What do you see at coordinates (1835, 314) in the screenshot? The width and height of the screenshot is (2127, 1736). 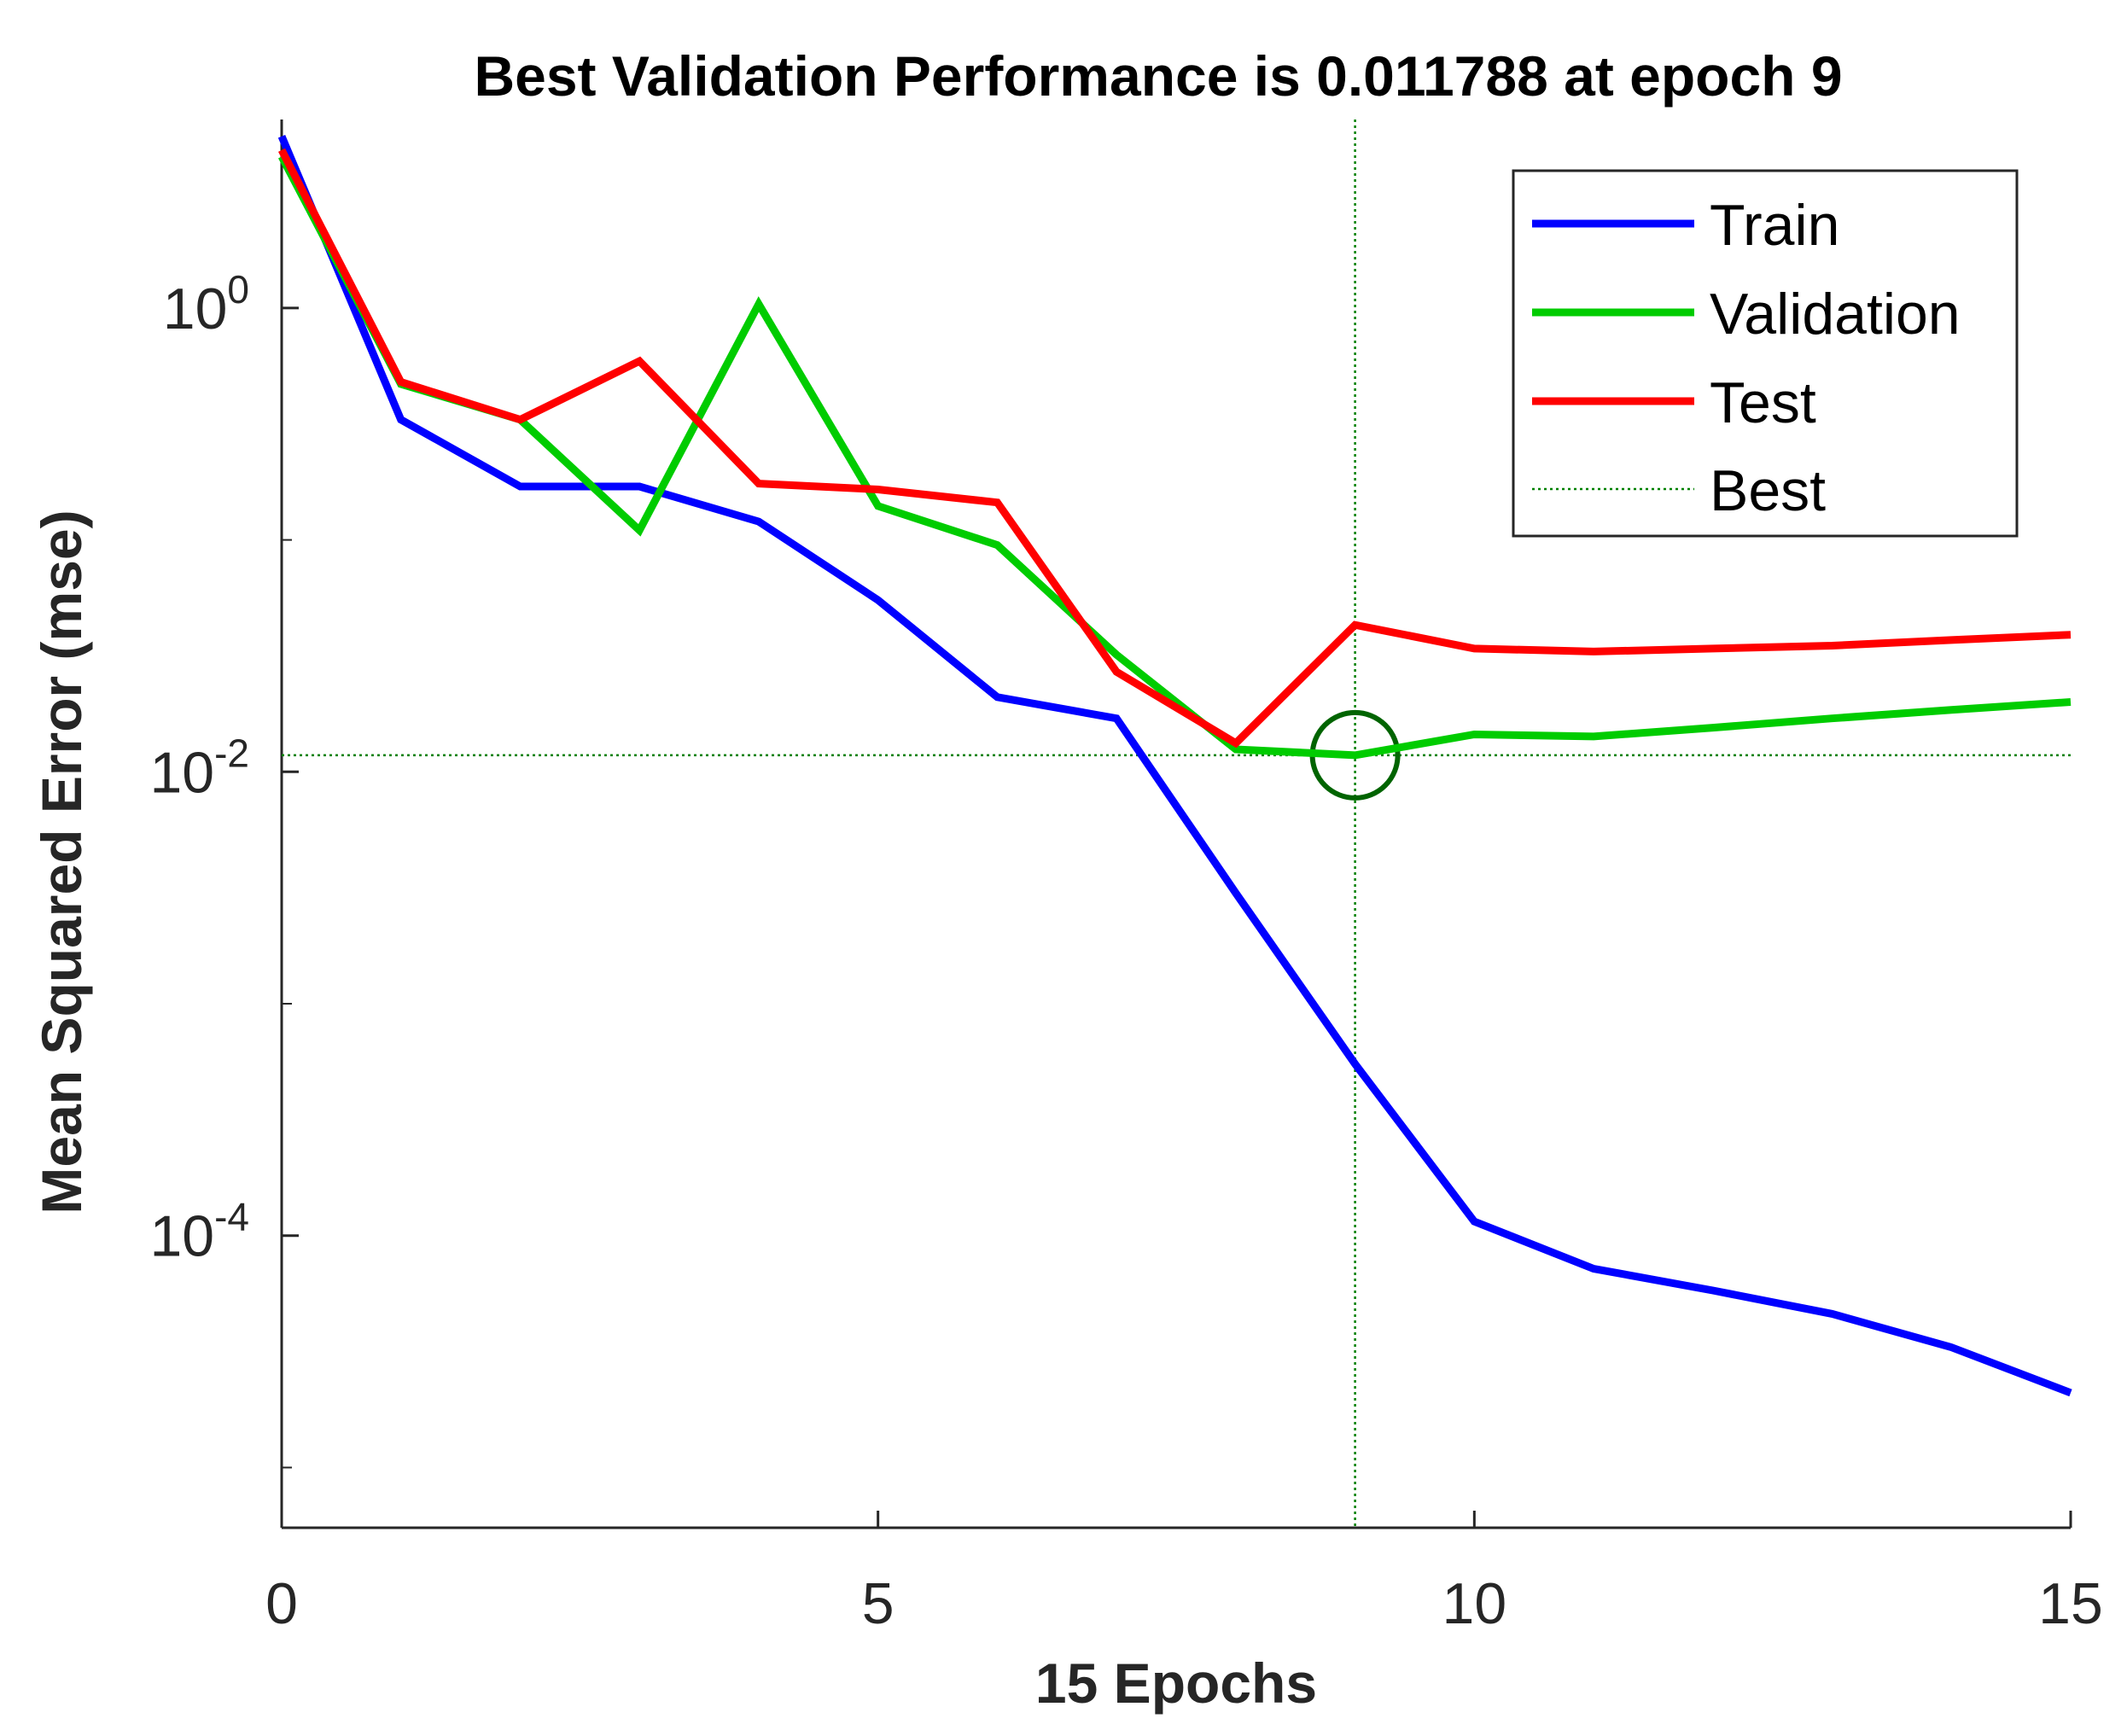 I see `legend-label-validation: Validation` at bounding box center [1835, 314].